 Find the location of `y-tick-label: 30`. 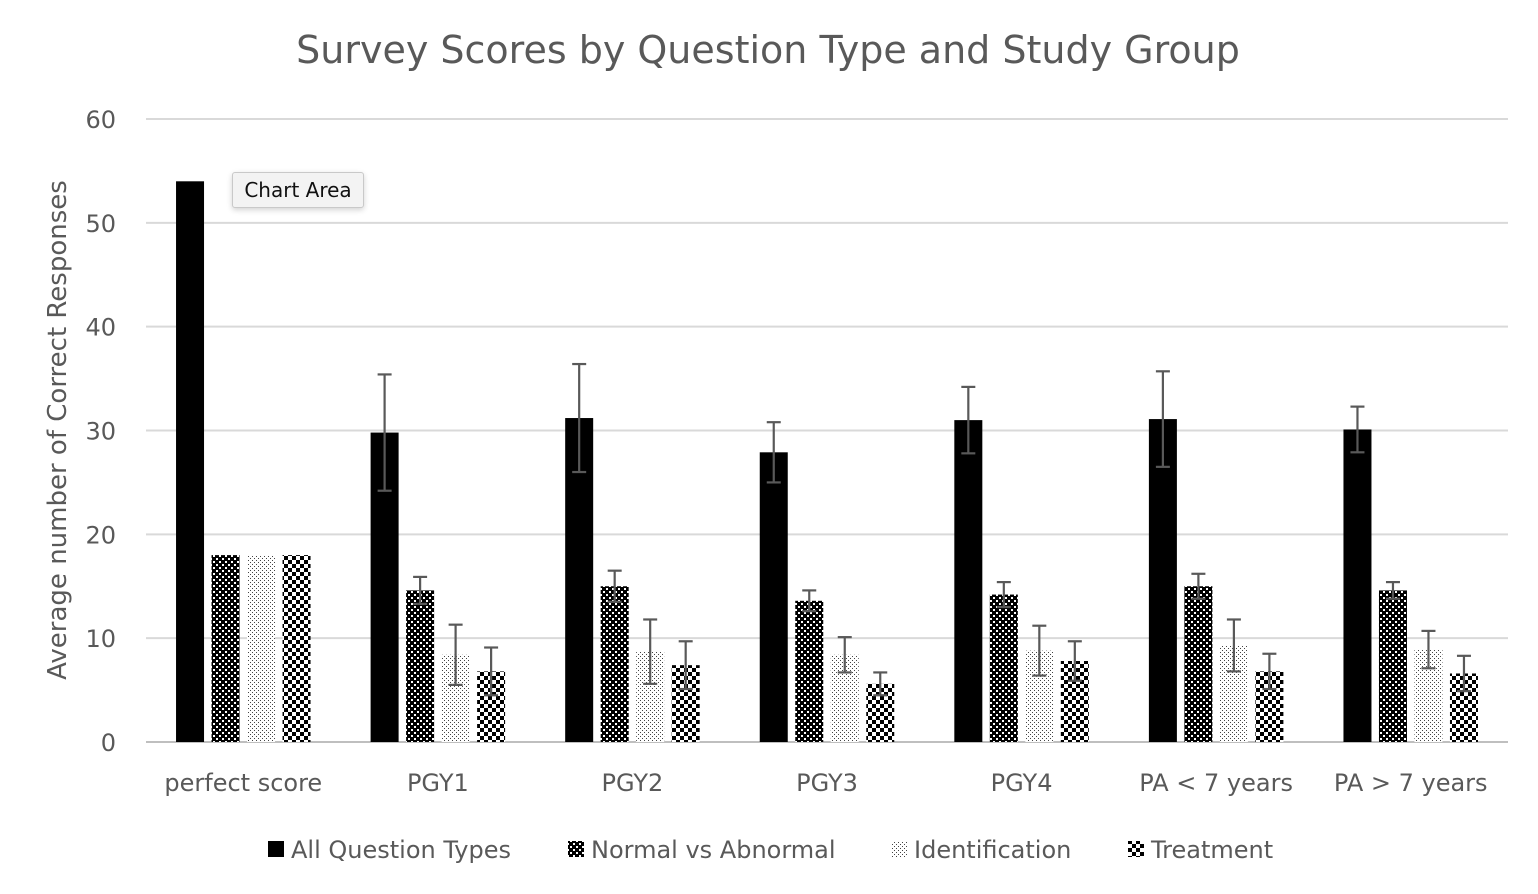

y-tick-label: 30 is located at coordinates (100, 432).